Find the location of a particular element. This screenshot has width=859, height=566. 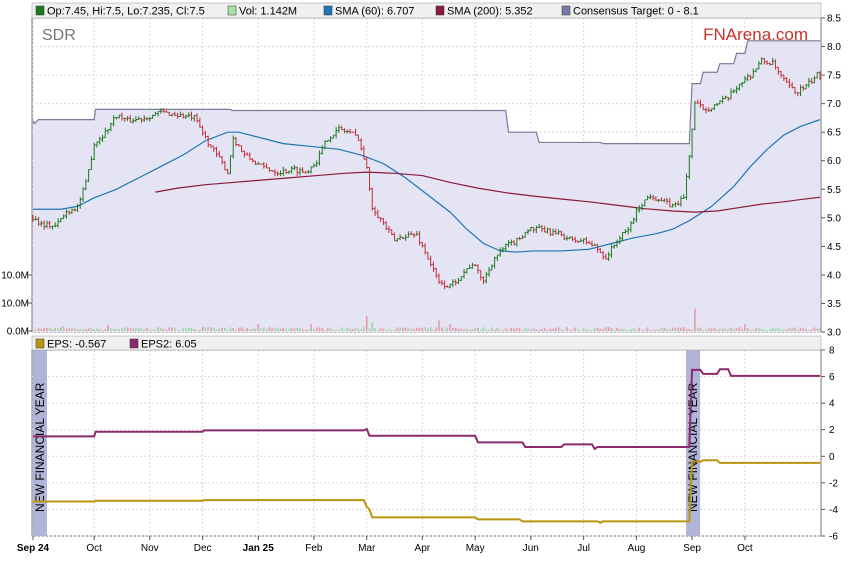

y-tick-label: 4.5 is located at coordinates (834, 247).